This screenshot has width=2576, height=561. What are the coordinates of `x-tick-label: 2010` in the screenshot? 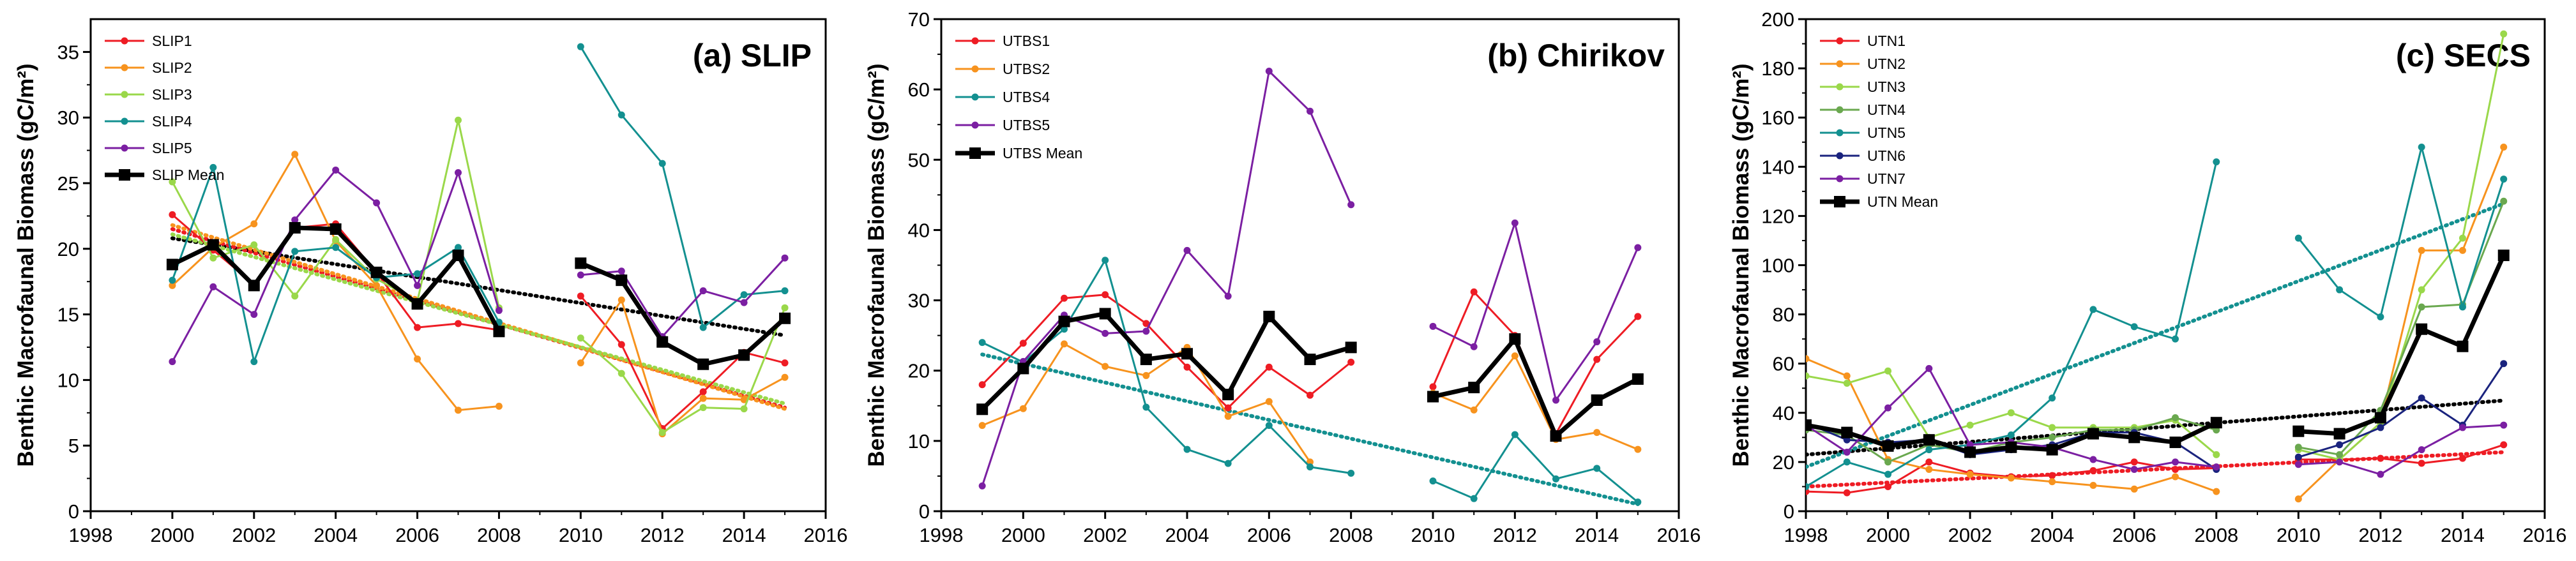 It's located at (581, 535).